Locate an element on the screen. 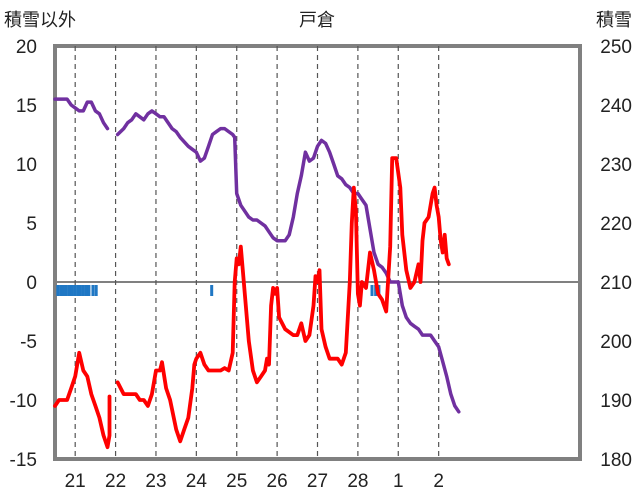 This screenshot has width=636, height=501. left-tick-label: 15 is located at coordinates (26, 106).